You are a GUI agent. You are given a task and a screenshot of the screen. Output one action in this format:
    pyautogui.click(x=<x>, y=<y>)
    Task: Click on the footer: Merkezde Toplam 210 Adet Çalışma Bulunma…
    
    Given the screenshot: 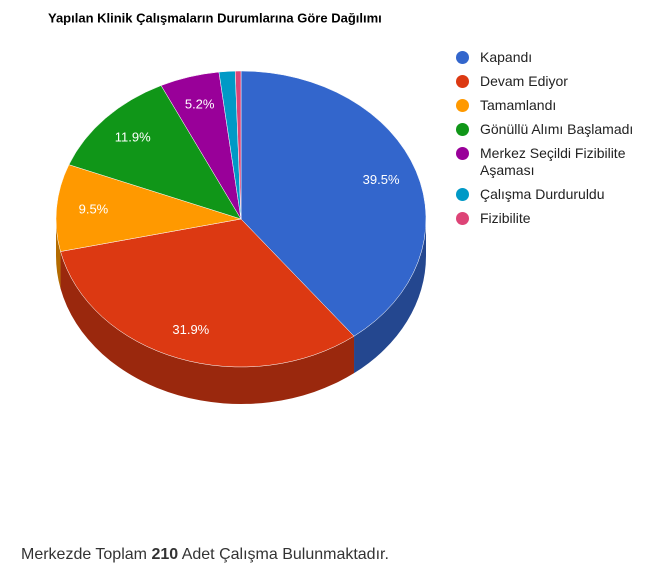 What is the action you would take?
    pyautogui.click(x=205, y=555)
    